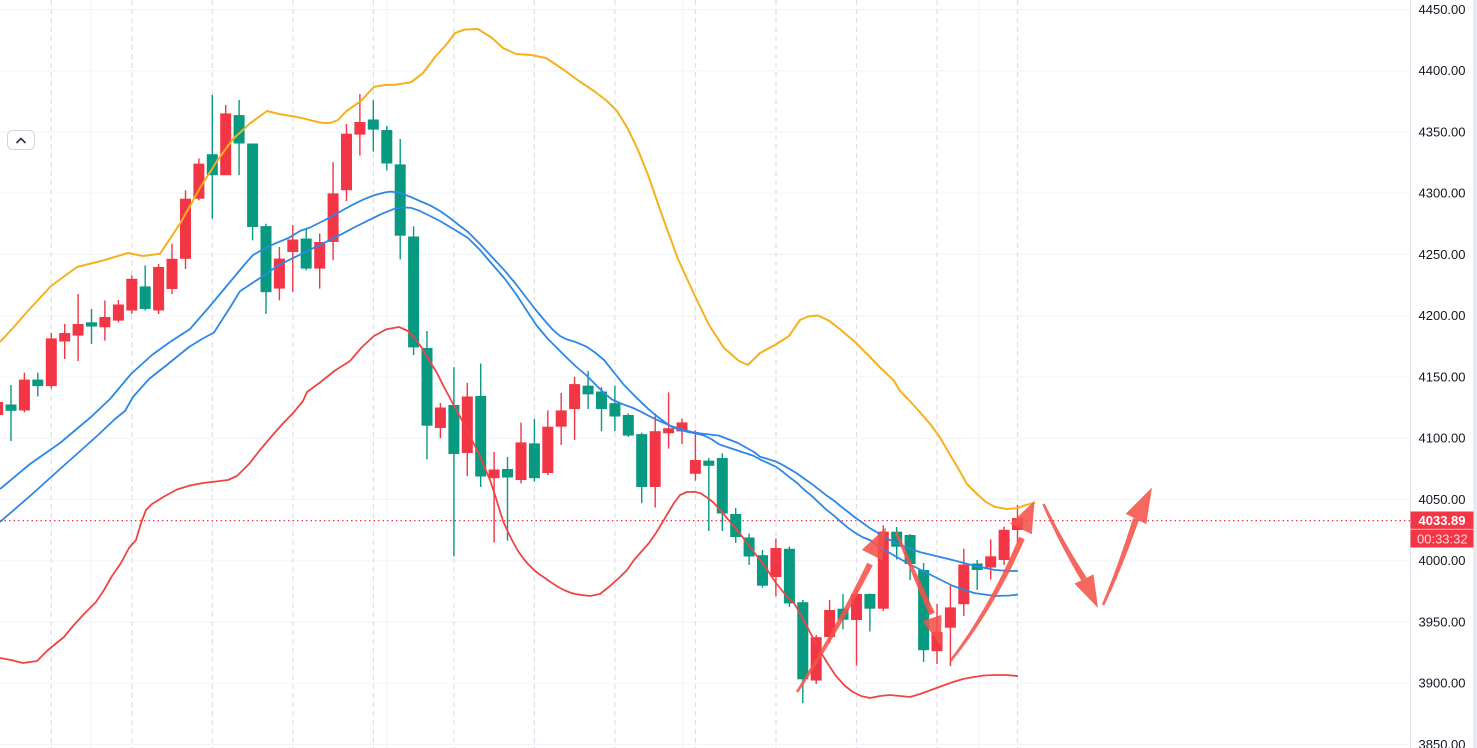  I want to click on svg-text: 4000.00, so click(1442, 560).